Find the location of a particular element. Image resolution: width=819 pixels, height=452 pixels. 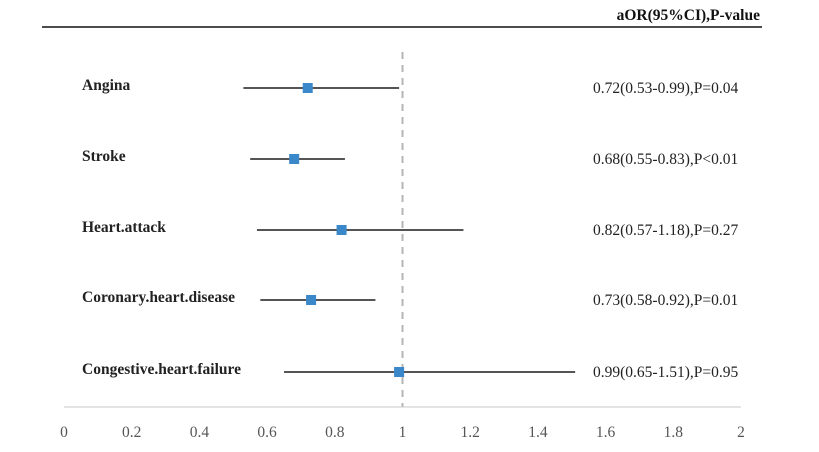

forest-row: Heart.attack 0.82(0.57-1.18),P=0.27 is located at coordinates (410, 229).